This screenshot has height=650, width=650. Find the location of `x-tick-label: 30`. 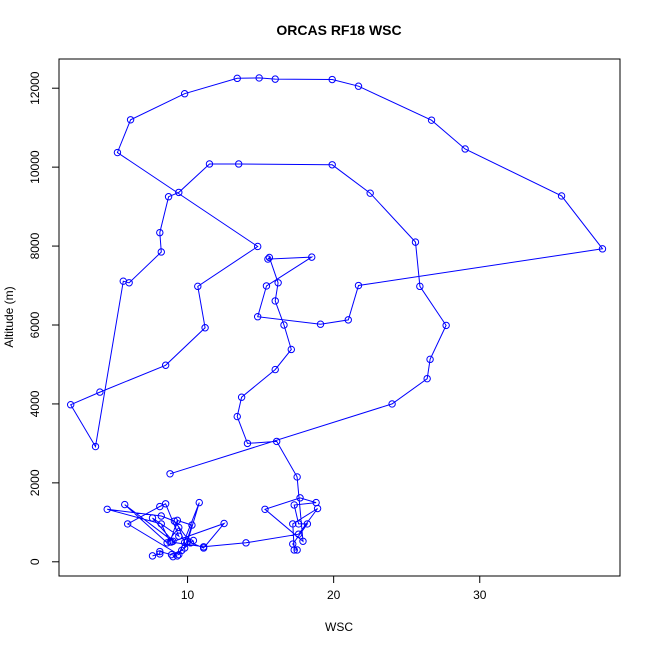

x-tick-label: 30 is located at coordinates (480, 595).